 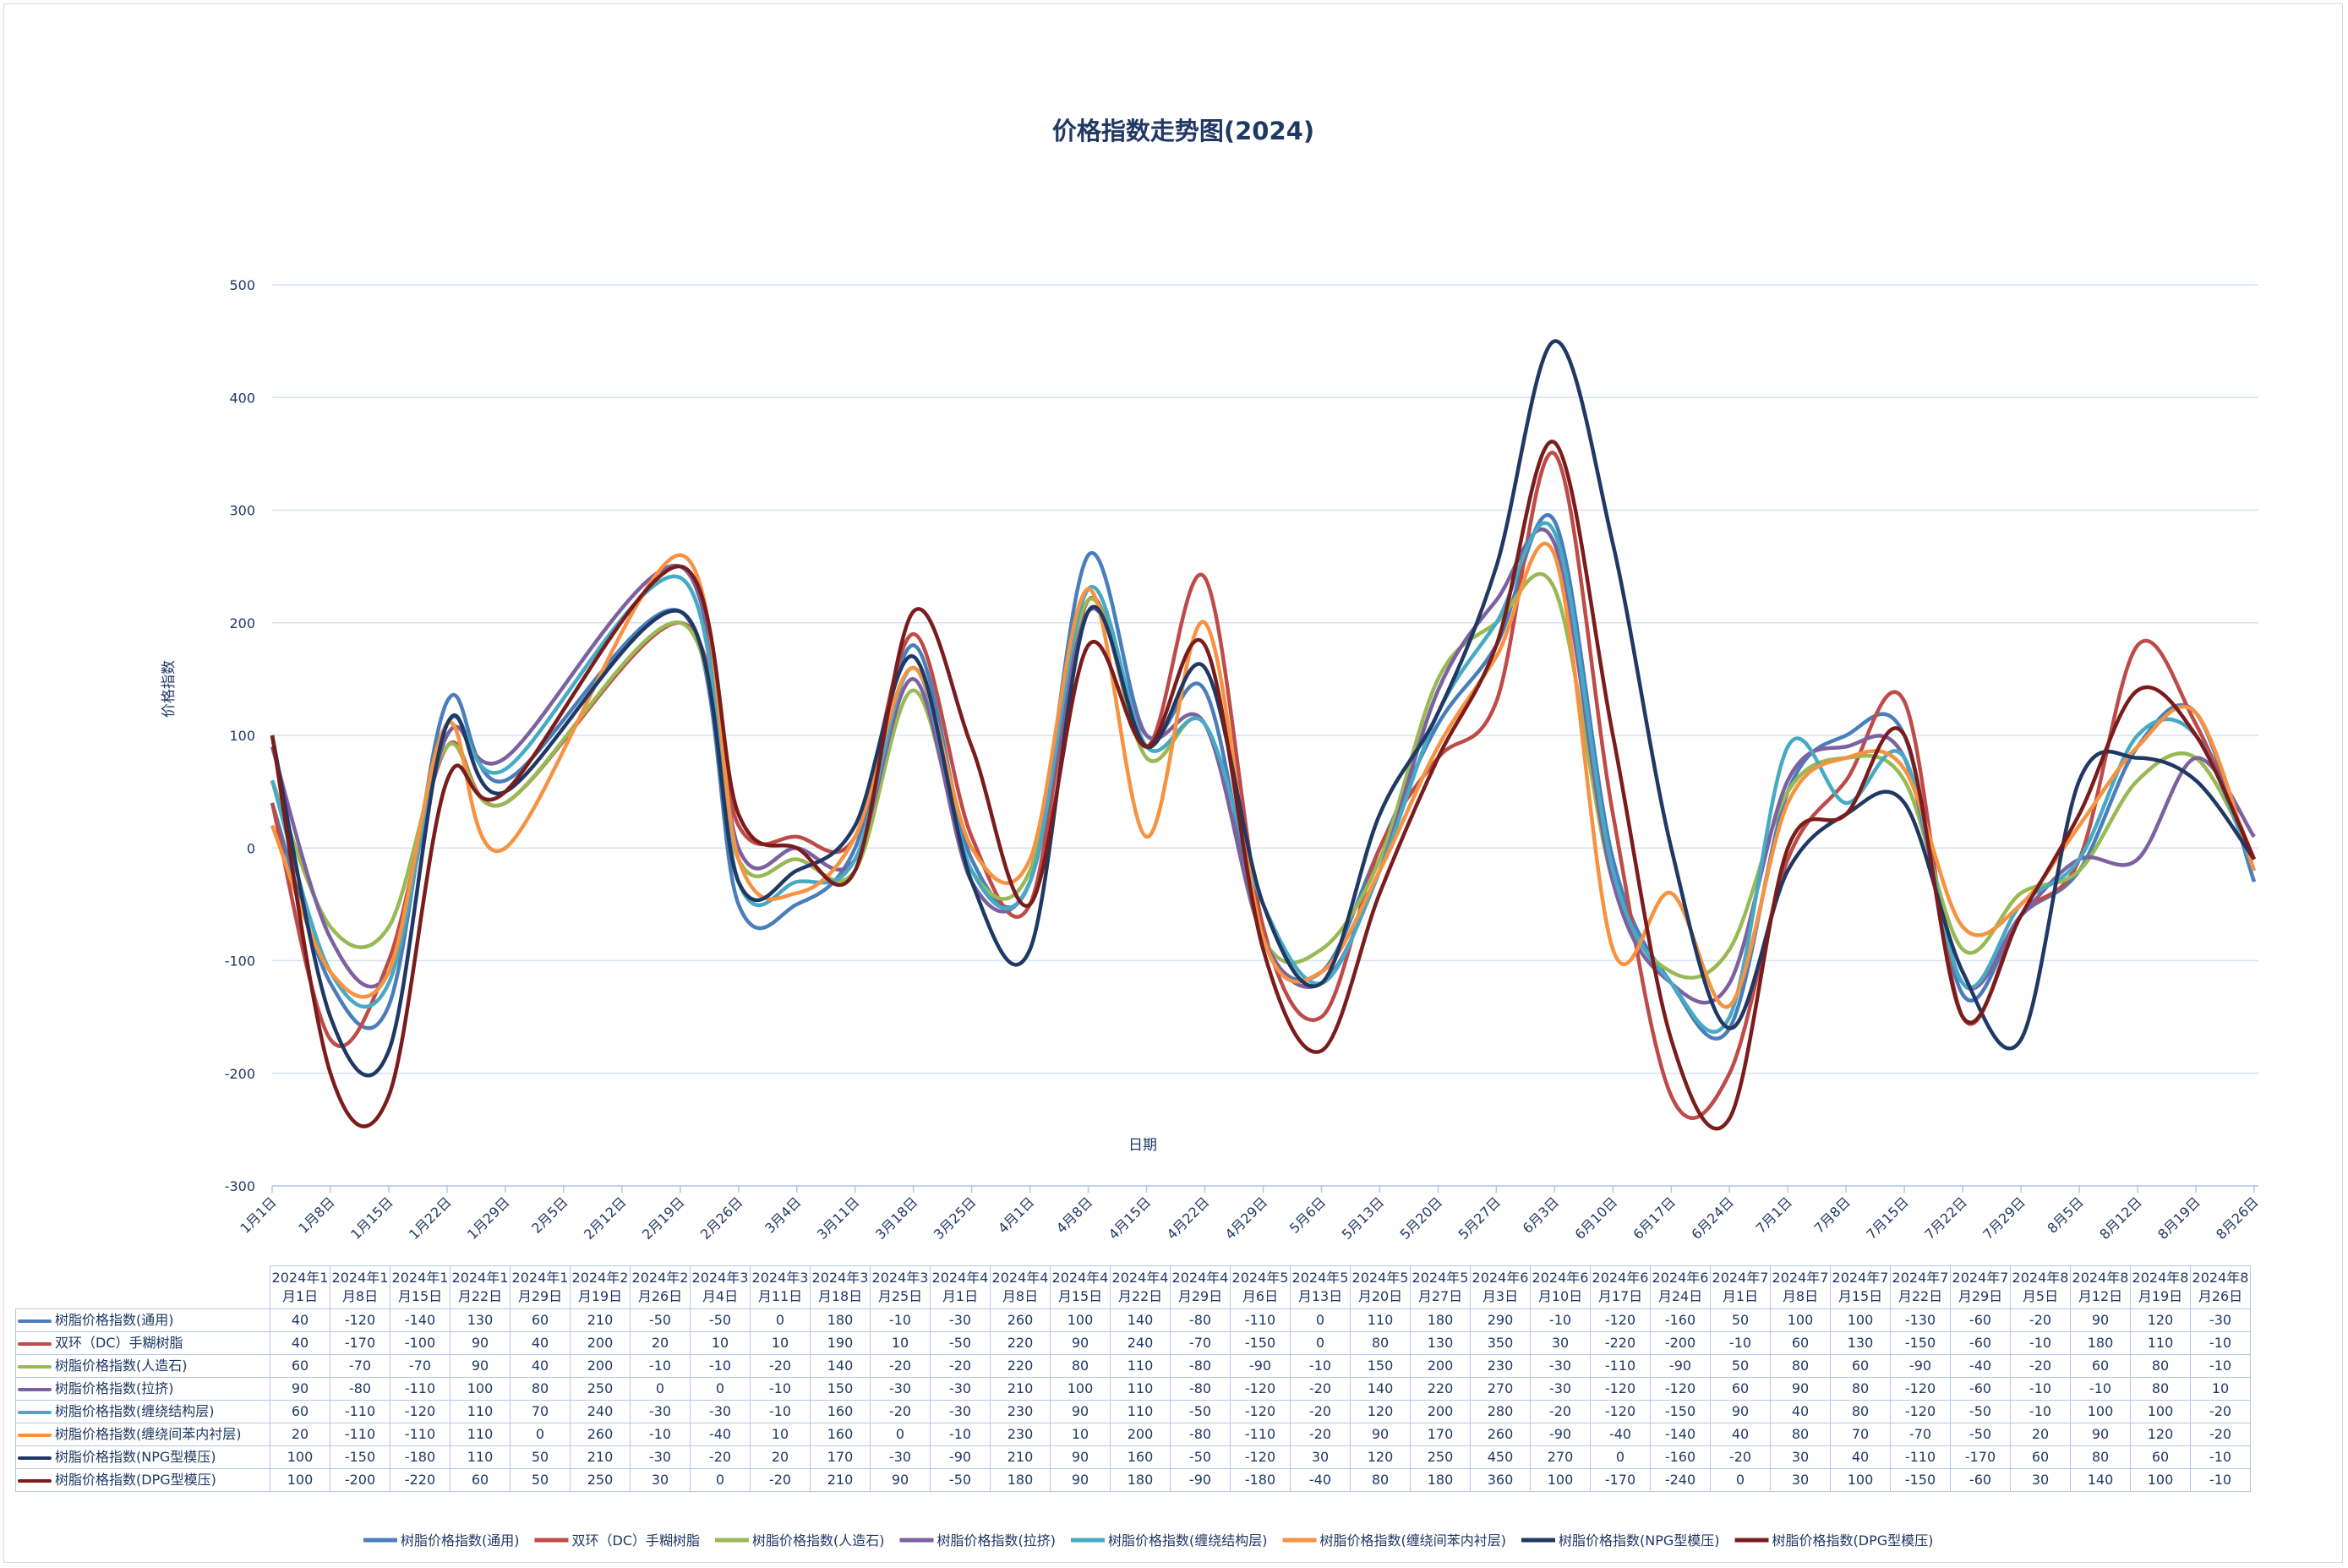 I want to click on table-cell: -140, so click(x=420, y=1320).